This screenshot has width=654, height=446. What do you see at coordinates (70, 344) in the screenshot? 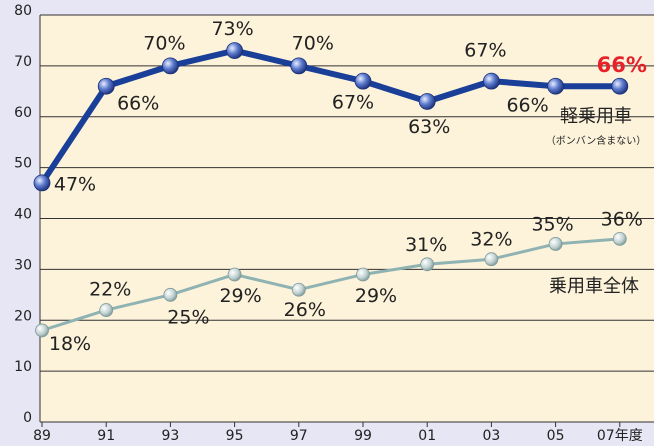
I see `value-label: 18%` at bounding box center [70, 344].